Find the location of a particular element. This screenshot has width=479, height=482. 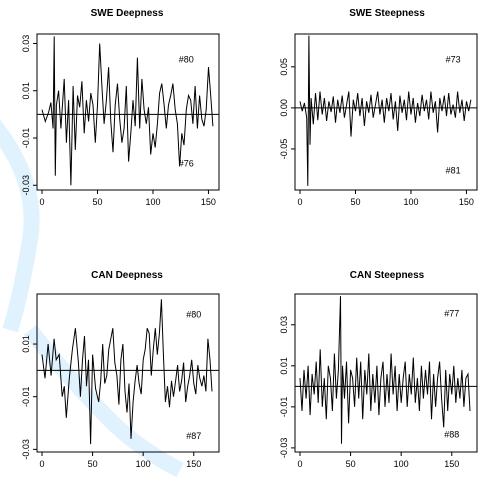

annotations: #80 #87 is located at coordinates (193, 375).